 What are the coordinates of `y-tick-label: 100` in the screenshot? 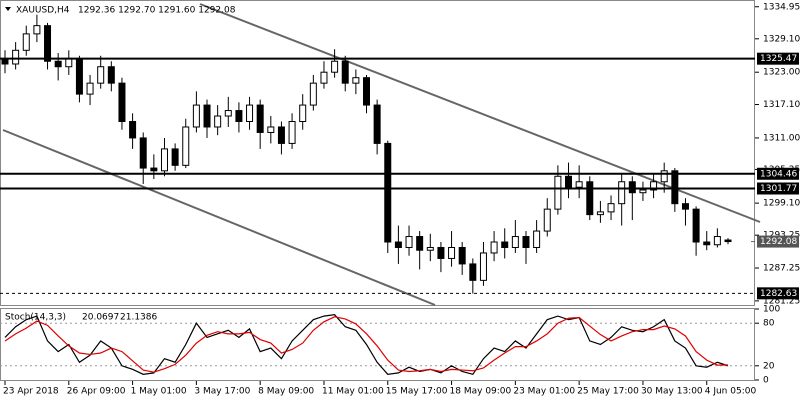 It's located at (771, 310).